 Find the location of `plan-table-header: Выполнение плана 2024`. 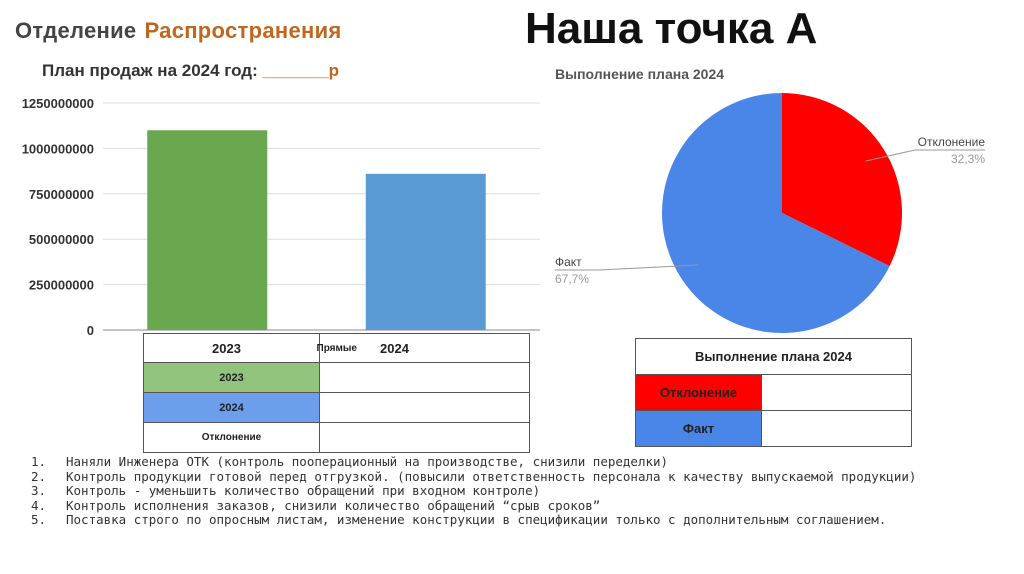

plan-table-header: Выполнение плана 2024 is located at coordinates (773, 356).